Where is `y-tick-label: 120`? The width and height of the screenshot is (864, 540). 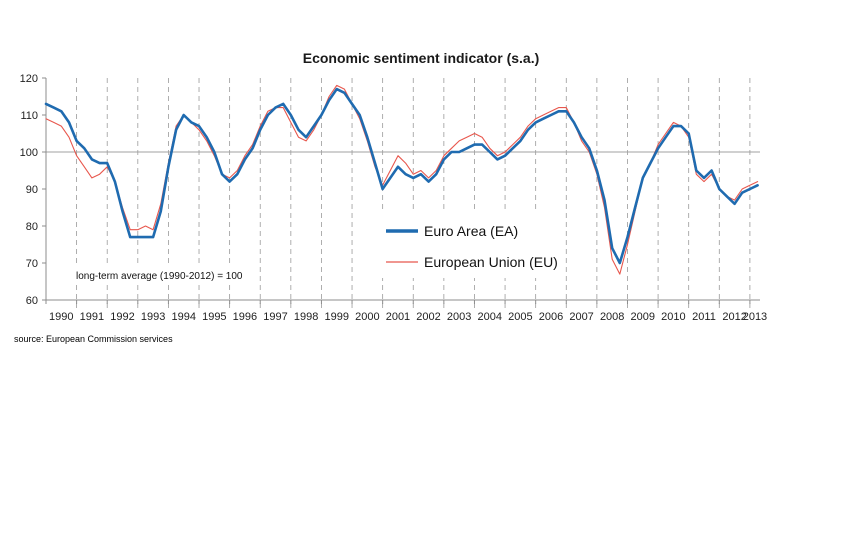 y-tick-label: 120 is located at coordinates (29, 79).